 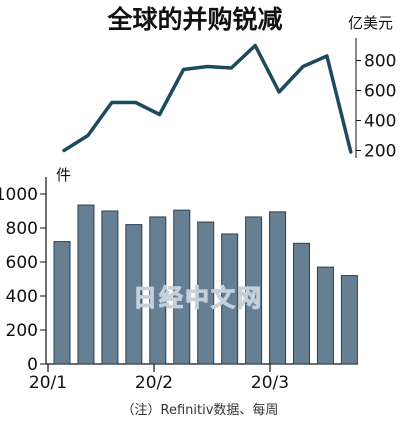 I want to click on bar-y-tick-label: 1000, so click(x=19, y=195).